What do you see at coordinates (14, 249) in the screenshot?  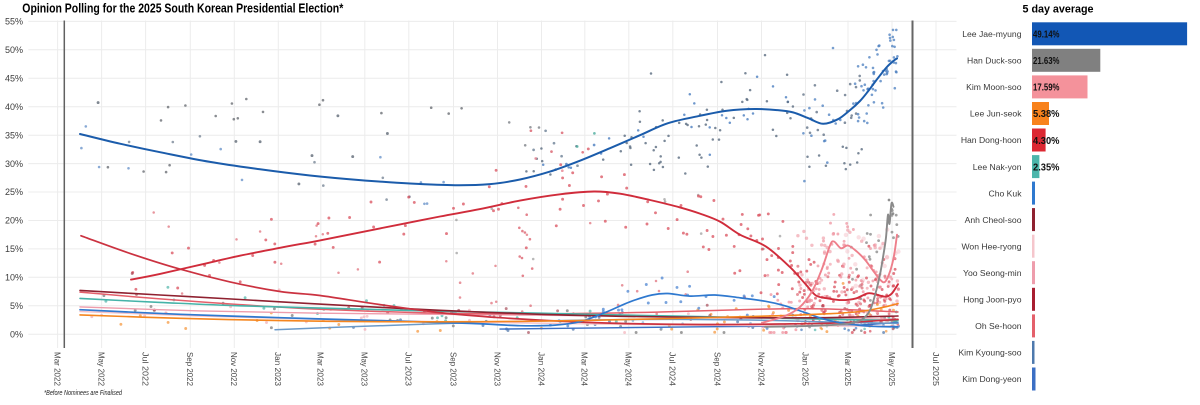 I see `svg-text: 15%` at bounding box center [14, 249].